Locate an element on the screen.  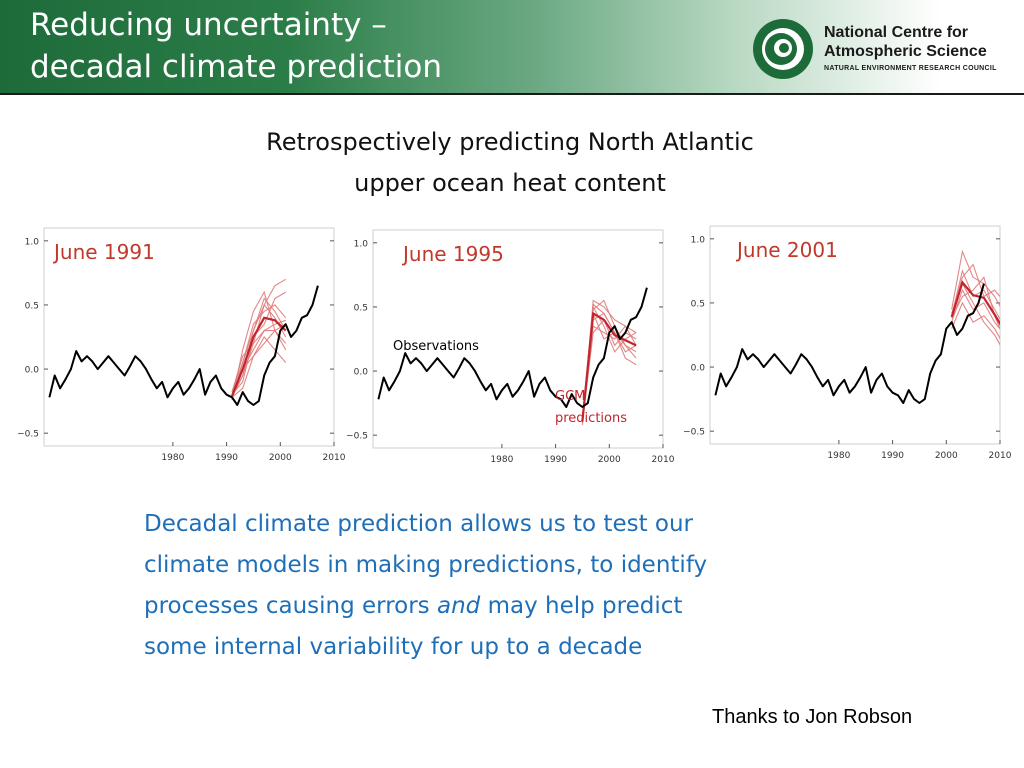
chart-title-june-1991: June 1991 is located at coordinates (103, 252).